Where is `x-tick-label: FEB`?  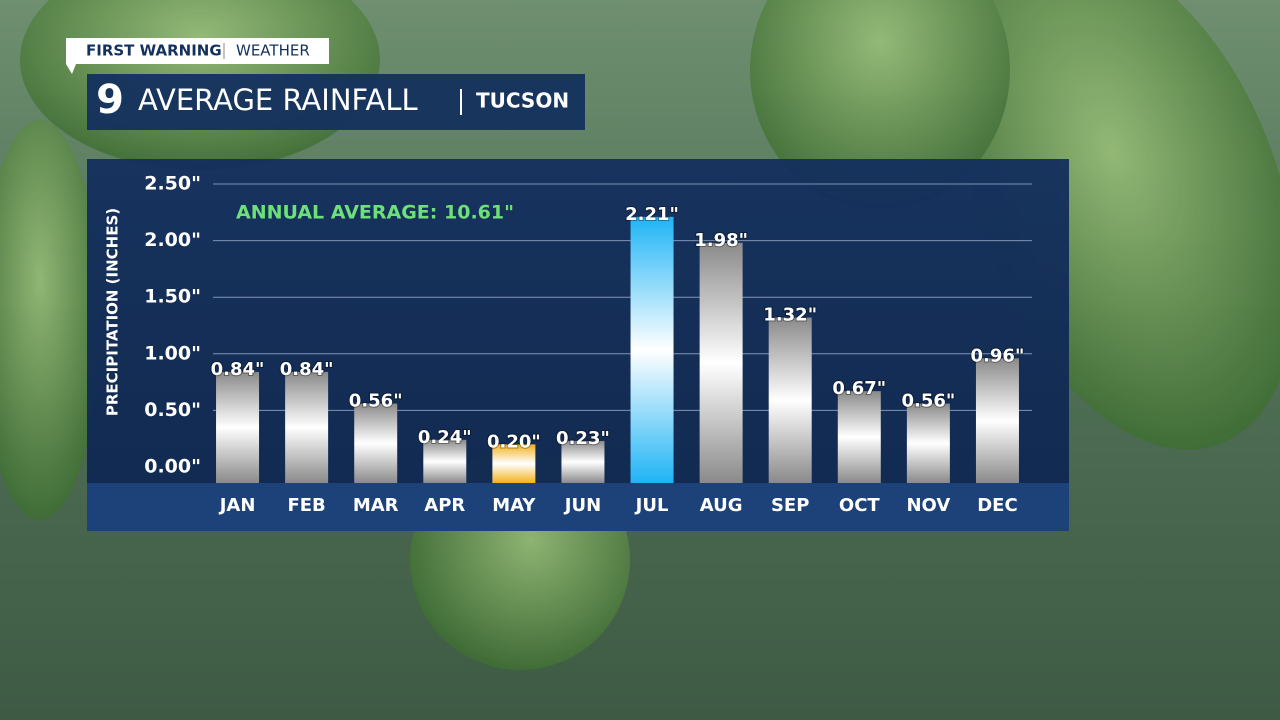 x-tick-label: FEB is located at coordinates (306, 505).